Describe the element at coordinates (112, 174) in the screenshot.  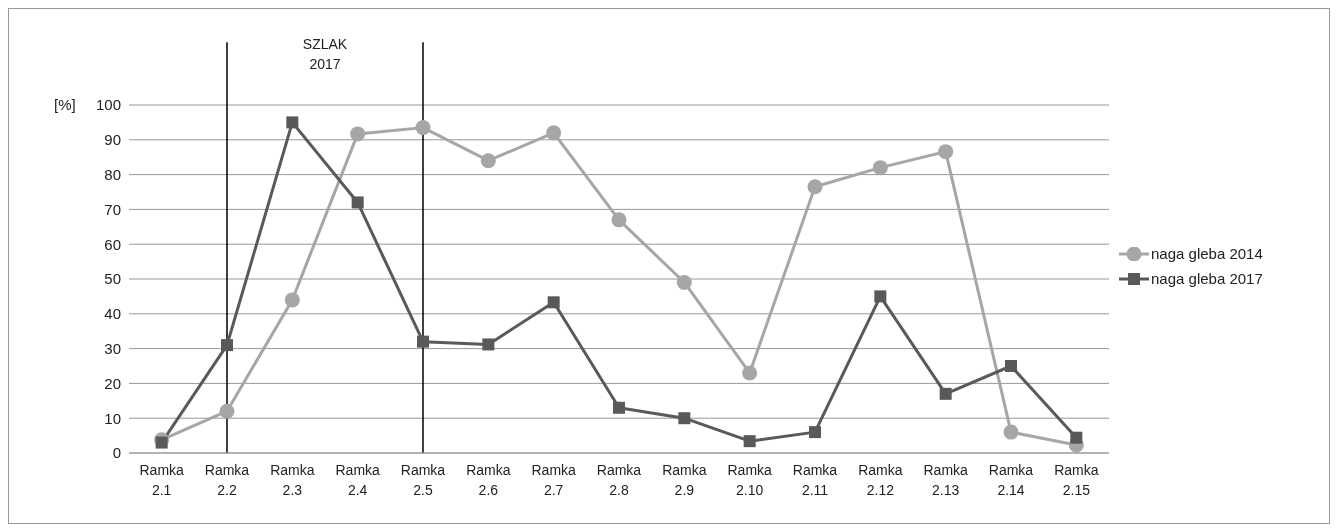
I see `y-tick-label: 80` at that location.